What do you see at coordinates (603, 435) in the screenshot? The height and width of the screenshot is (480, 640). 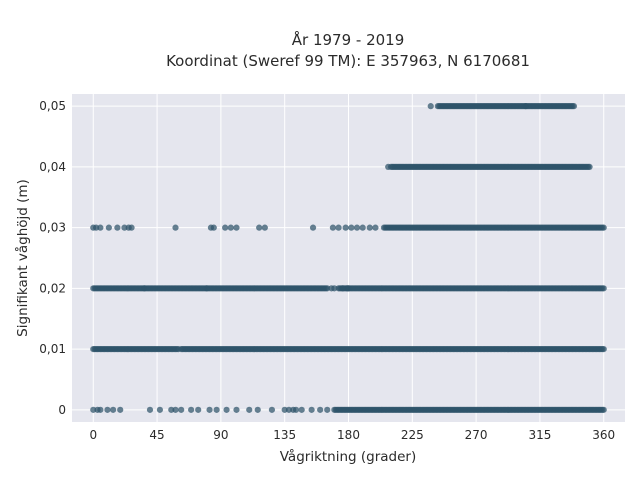 I see `x-tick-label: 360` at bounding box center [603, 435].